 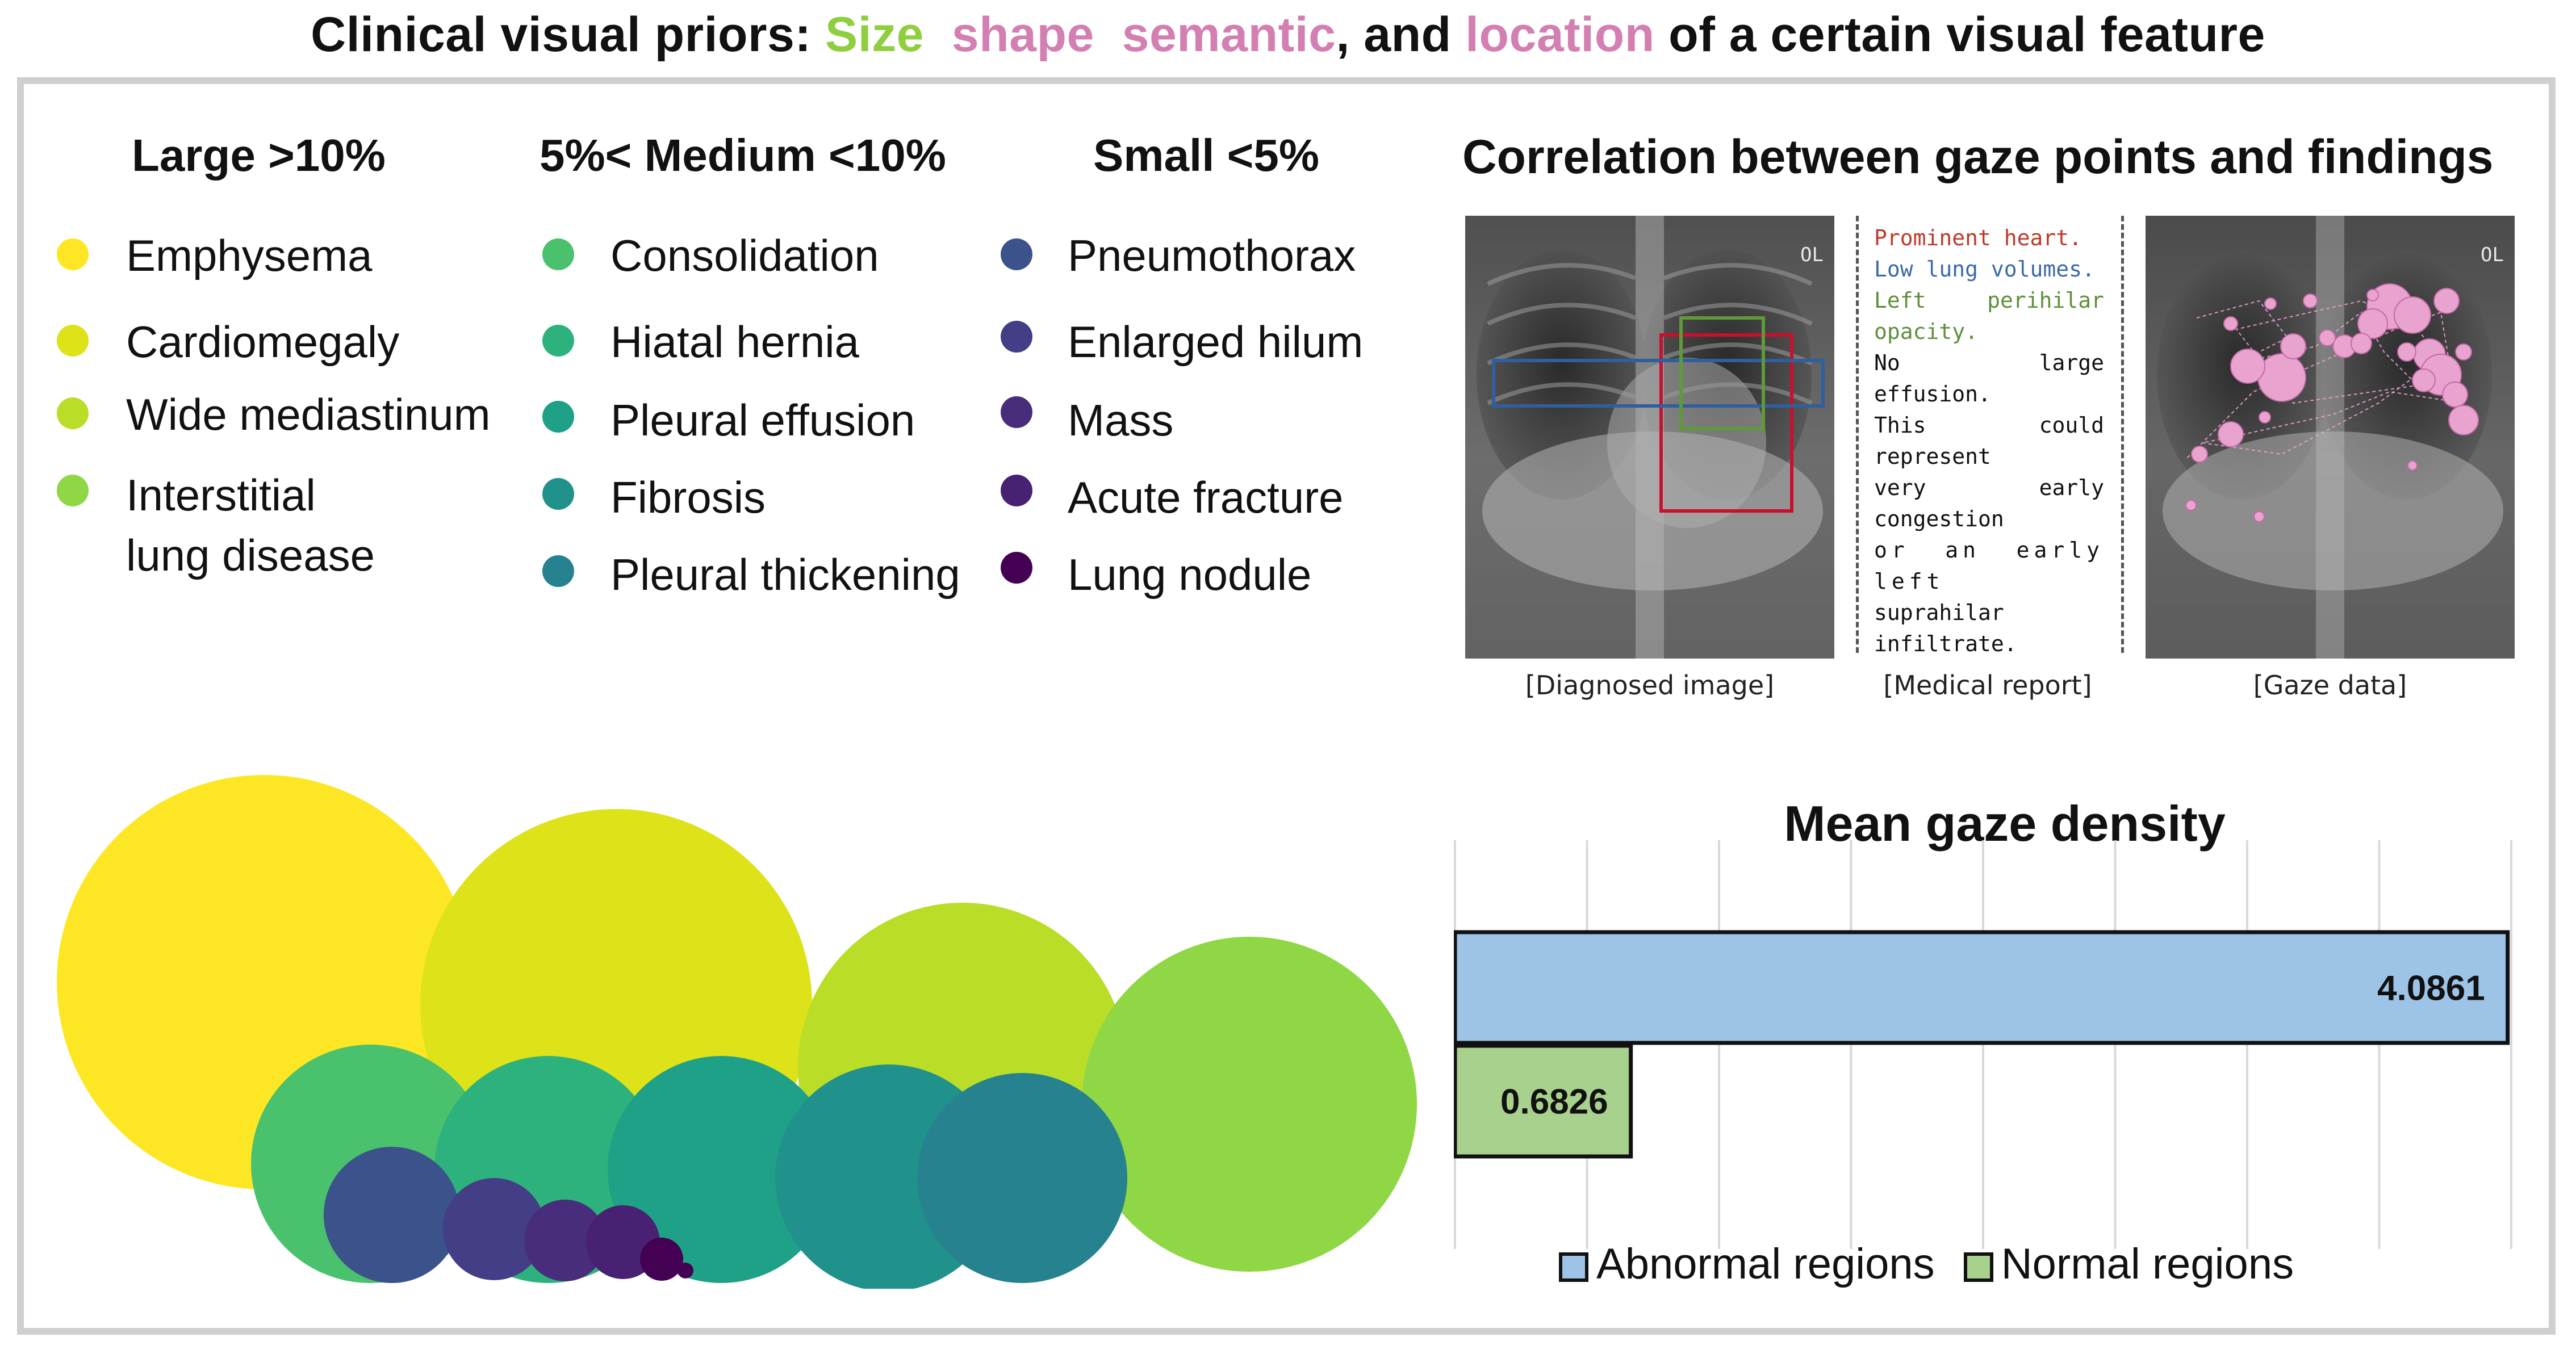 I want to click on lung-volume-box, so click(x=1658, y=383).